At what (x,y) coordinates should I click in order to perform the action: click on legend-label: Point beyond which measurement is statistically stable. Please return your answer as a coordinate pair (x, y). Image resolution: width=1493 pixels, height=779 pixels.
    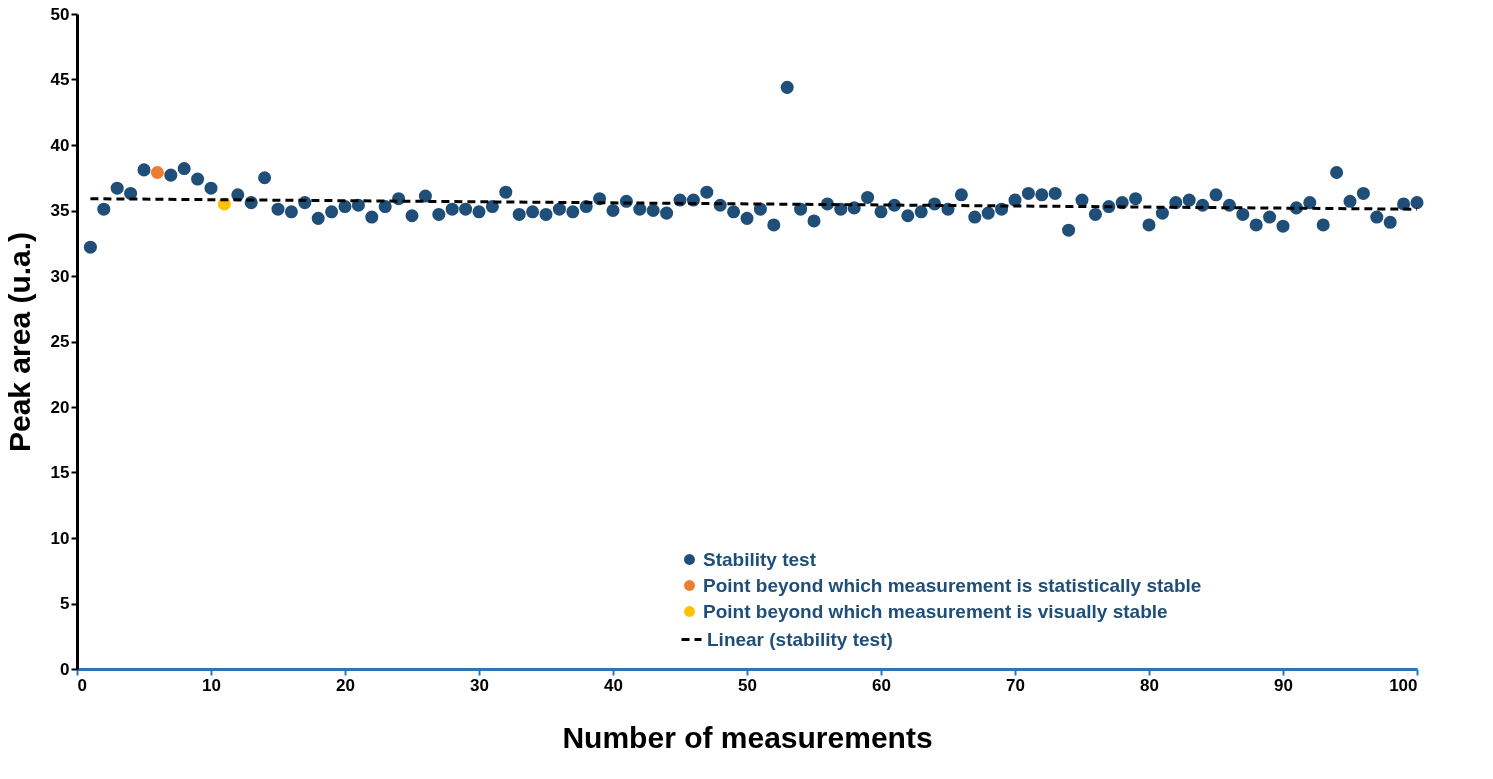
    Looking at the image, I should click on (952, 585).